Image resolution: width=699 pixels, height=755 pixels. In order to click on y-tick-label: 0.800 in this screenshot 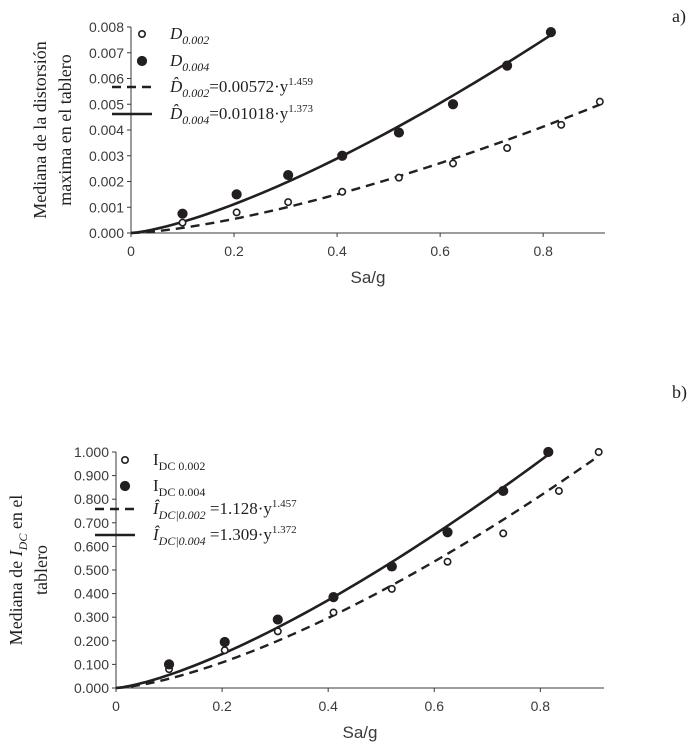, I will do `click(91, 499)`.